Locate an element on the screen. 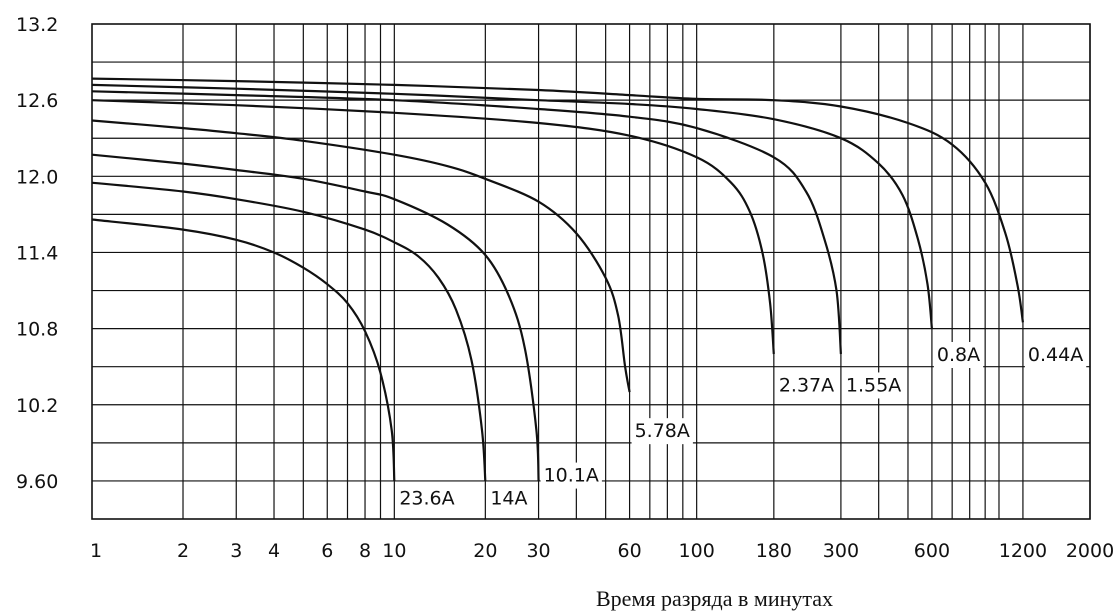 This screenshot has height=616, width=1120. curve-label-text: 1.55A is located at coordinates (873, 385).